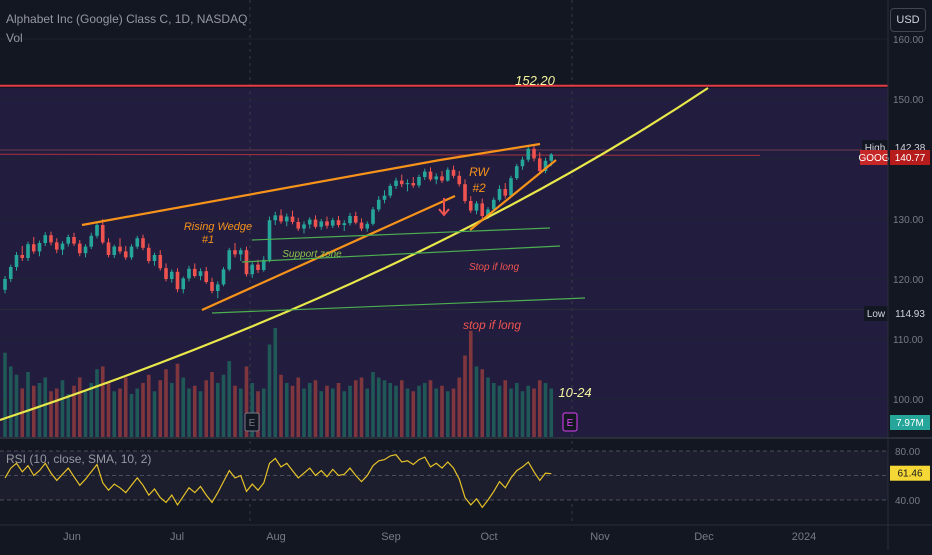 The width and height of the screenshot is (932, 555). Describe the element at coordinates (535, 80) in the screenshot. I see `target-price-label: 152.20` at that location.